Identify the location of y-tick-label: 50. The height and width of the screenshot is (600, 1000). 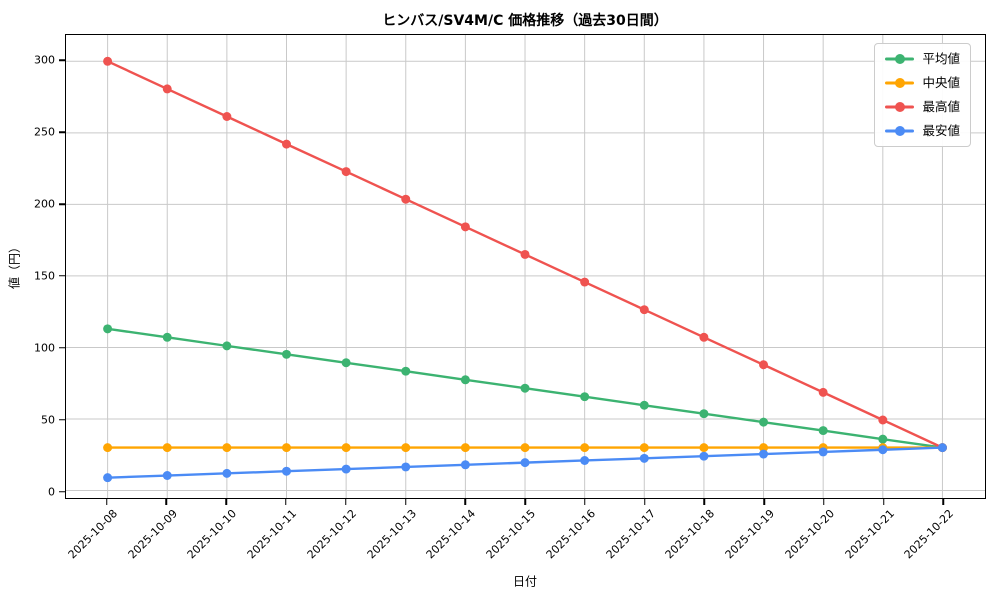
(48, 420).